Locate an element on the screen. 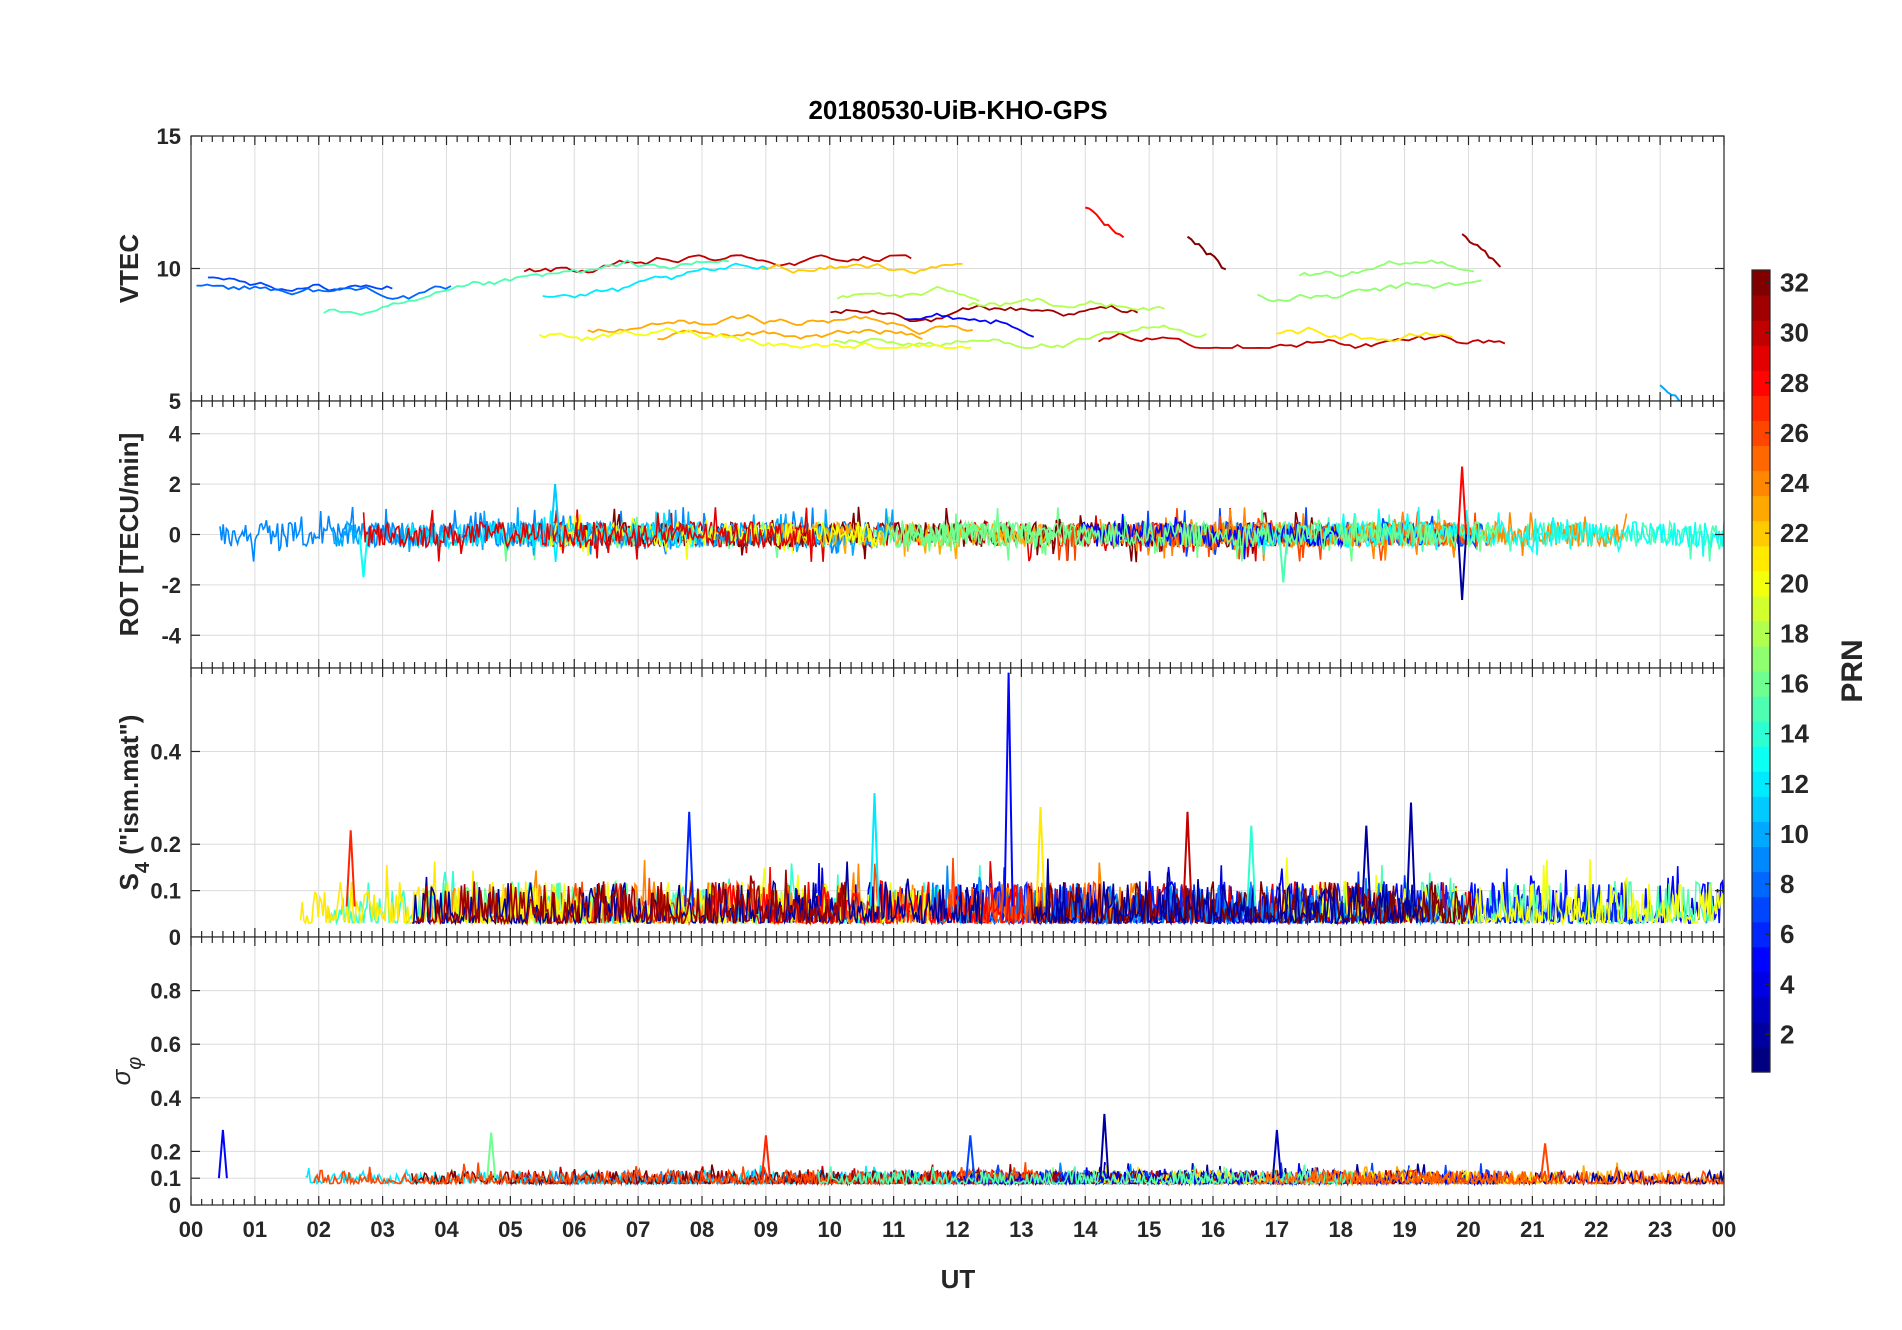  x-tick-label: 04 is located at coordinates (446, 1229).